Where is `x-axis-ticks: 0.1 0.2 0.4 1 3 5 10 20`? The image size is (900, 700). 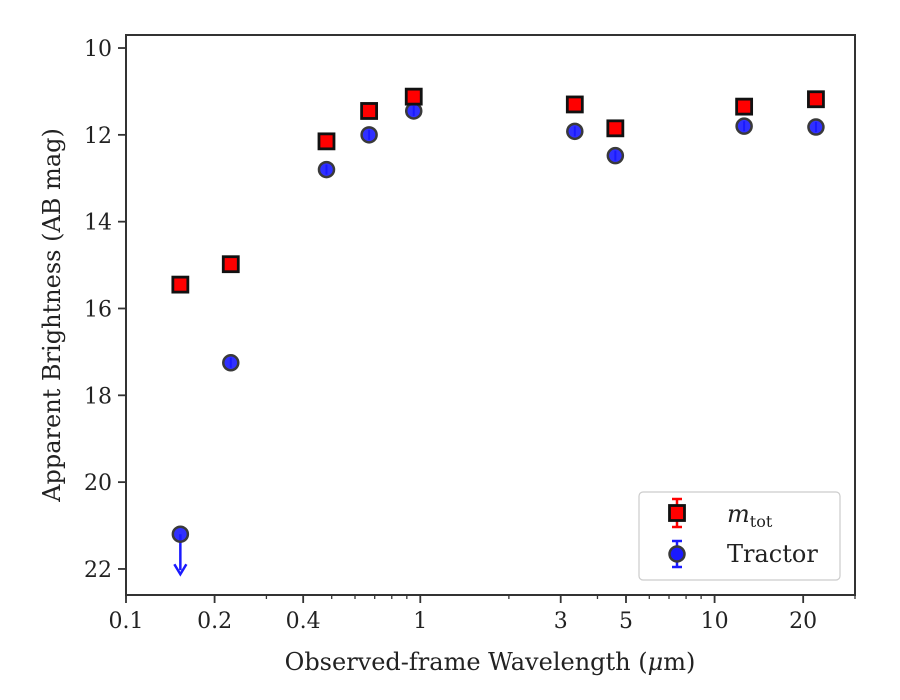 x-axis-ticks: 0.1 0.2 0.4 1 3 5 10 20 is located at coordinates (482, 614).